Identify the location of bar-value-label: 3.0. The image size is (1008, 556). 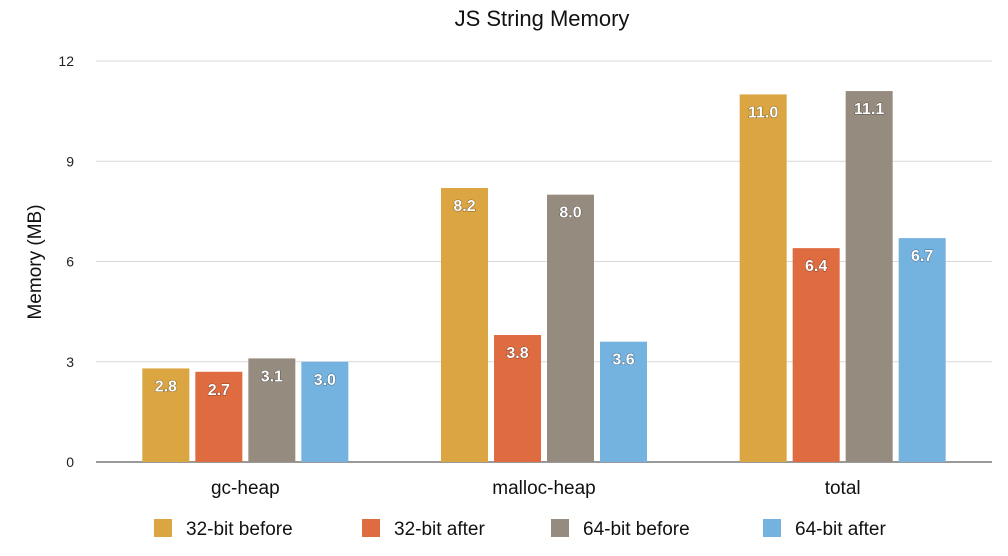
(325, 380).